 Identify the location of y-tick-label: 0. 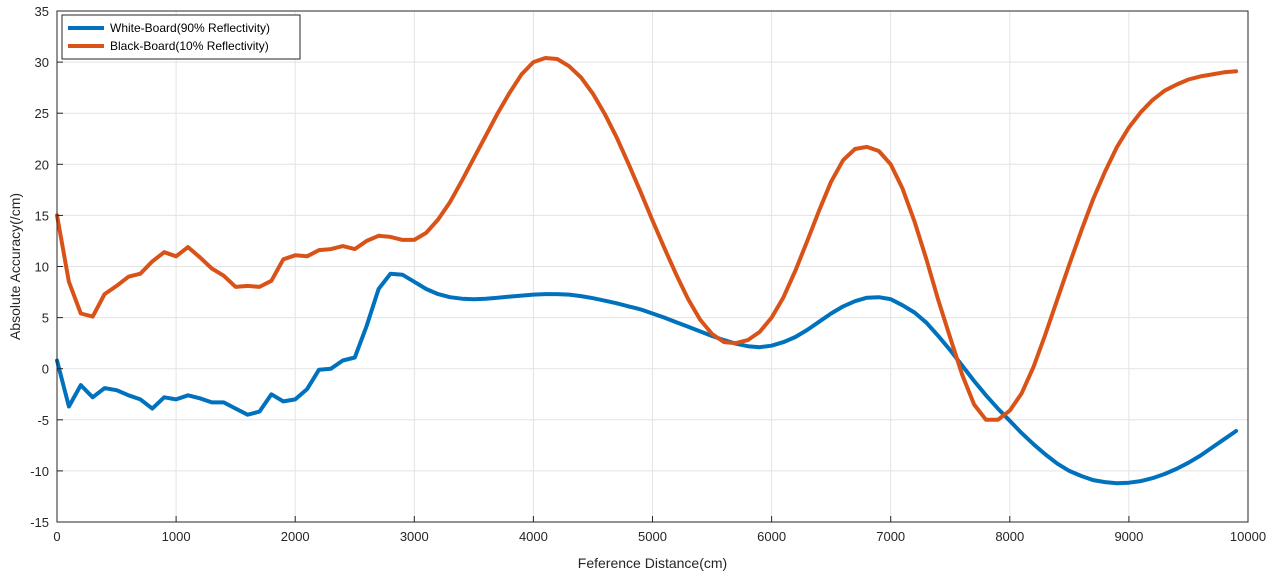
(45, 369).